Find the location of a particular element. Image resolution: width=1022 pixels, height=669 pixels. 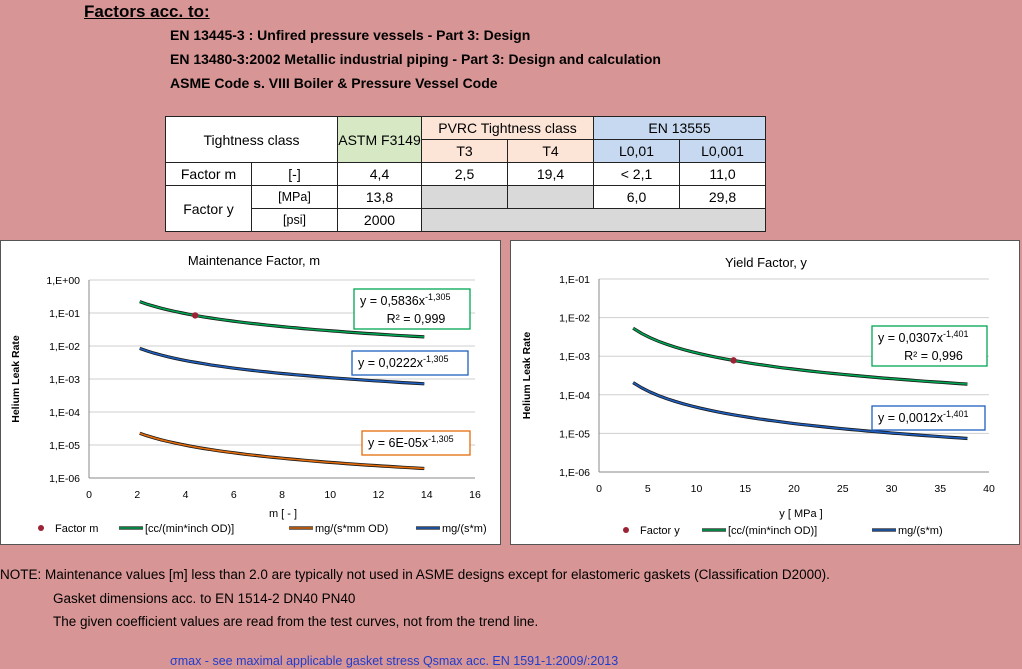

y-t3-empty is located at coordinates (464, 197).